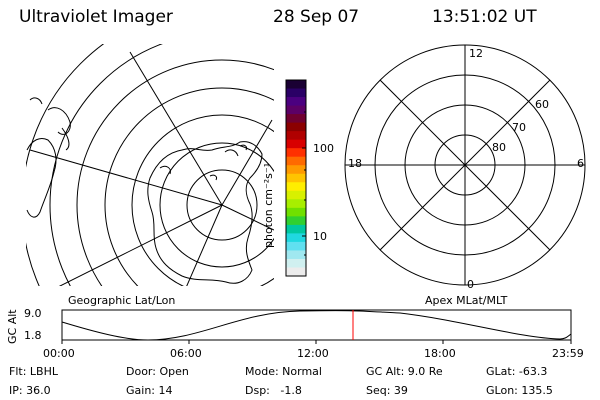 The height and width of the screenshot is (400, 600). I want to click on status-mode: Mode: Normal, so click(283, 371).